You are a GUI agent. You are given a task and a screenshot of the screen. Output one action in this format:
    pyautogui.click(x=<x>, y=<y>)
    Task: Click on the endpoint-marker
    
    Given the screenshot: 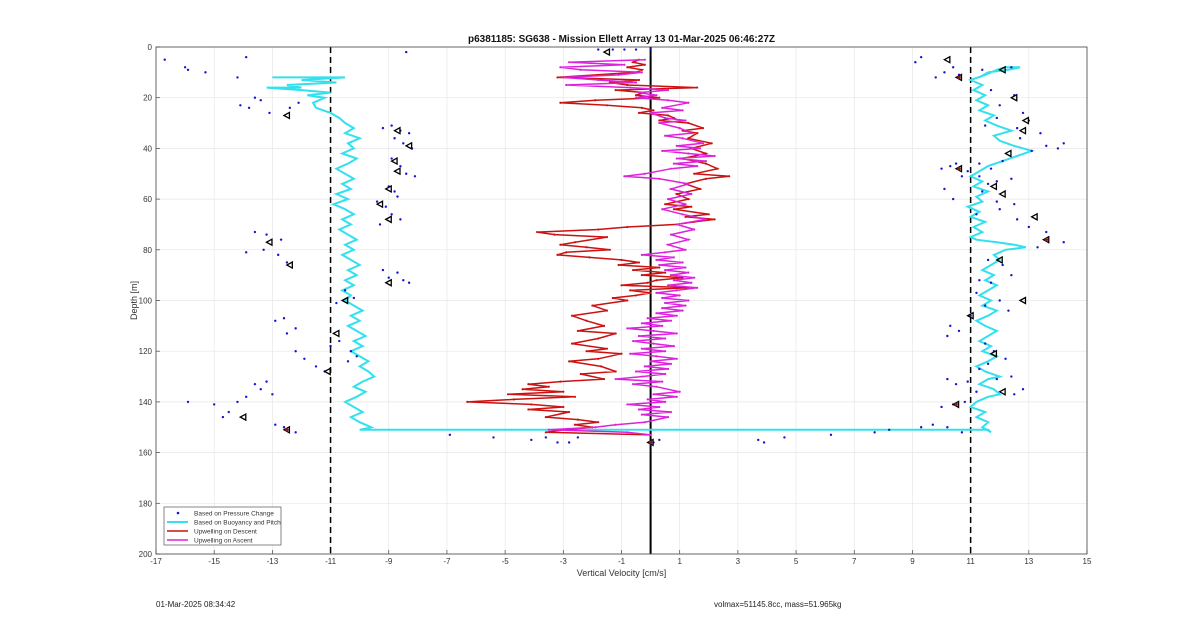 What is the action you would take?
    pyautogui.click(x=959, y=168)
    